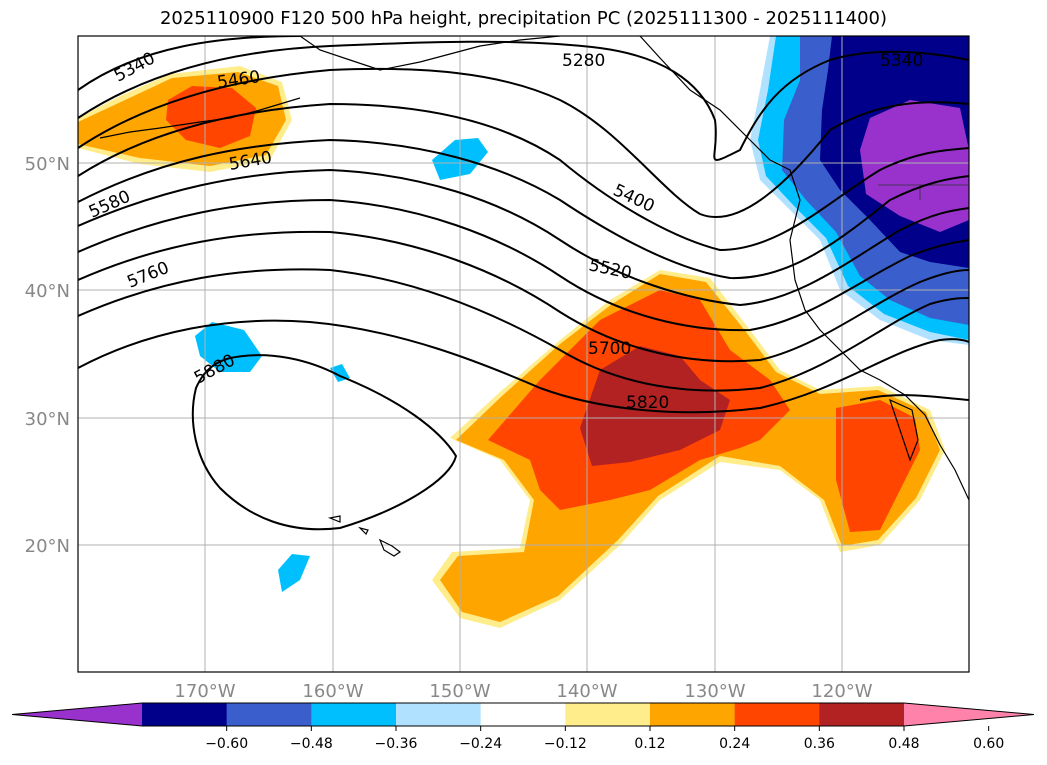 The width and height of the screenshot is (1047, 765). Describe the element at coordinates (47, 546) in the screenshot. I see `lat-label: 20°N` at that location.